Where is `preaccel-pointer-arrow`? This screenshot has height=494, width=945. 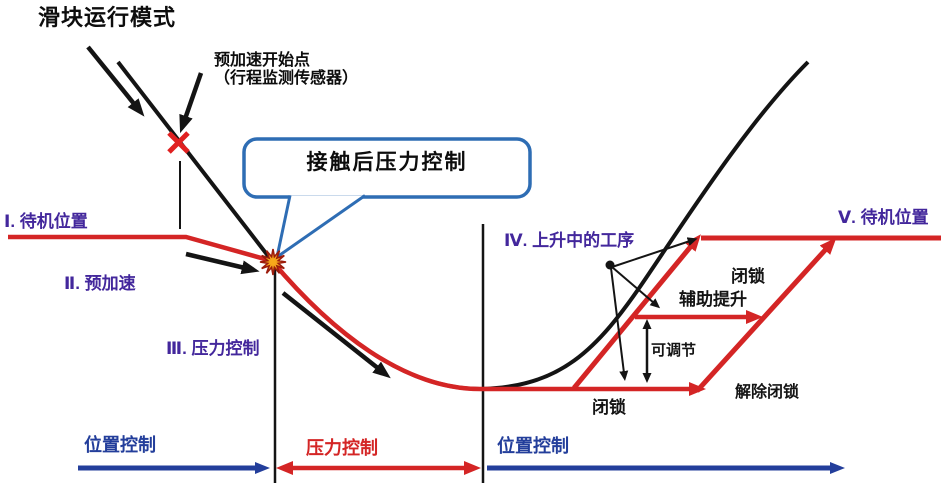
preaccel-pointer-arrow is located at coordinates (222, 263).